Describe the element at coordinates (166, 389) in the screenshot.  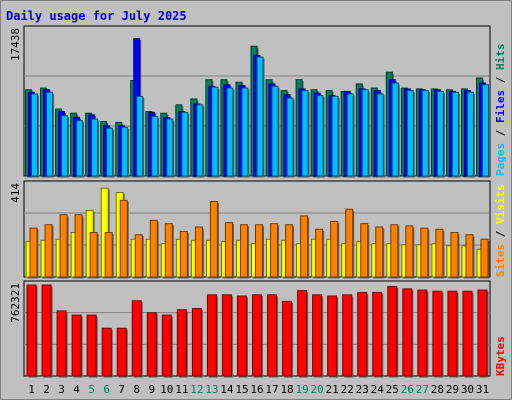
I see `x-tick-label: 10` at that location.